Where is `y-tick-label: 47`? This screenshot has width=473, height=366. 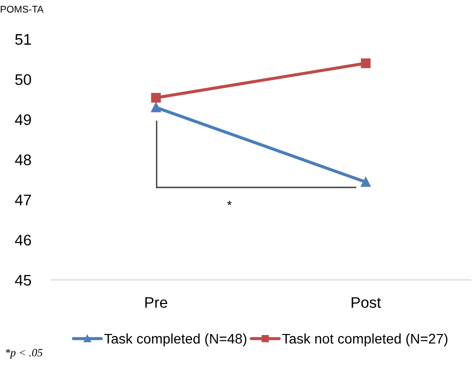
y-tick-label: 47 is located at coordinates (23, 200).